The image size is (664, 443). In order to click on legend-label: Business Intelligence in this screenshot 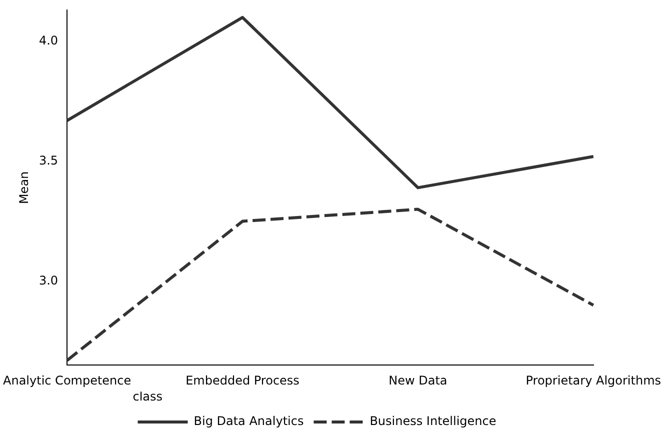, I will do `click(433, 421)`.